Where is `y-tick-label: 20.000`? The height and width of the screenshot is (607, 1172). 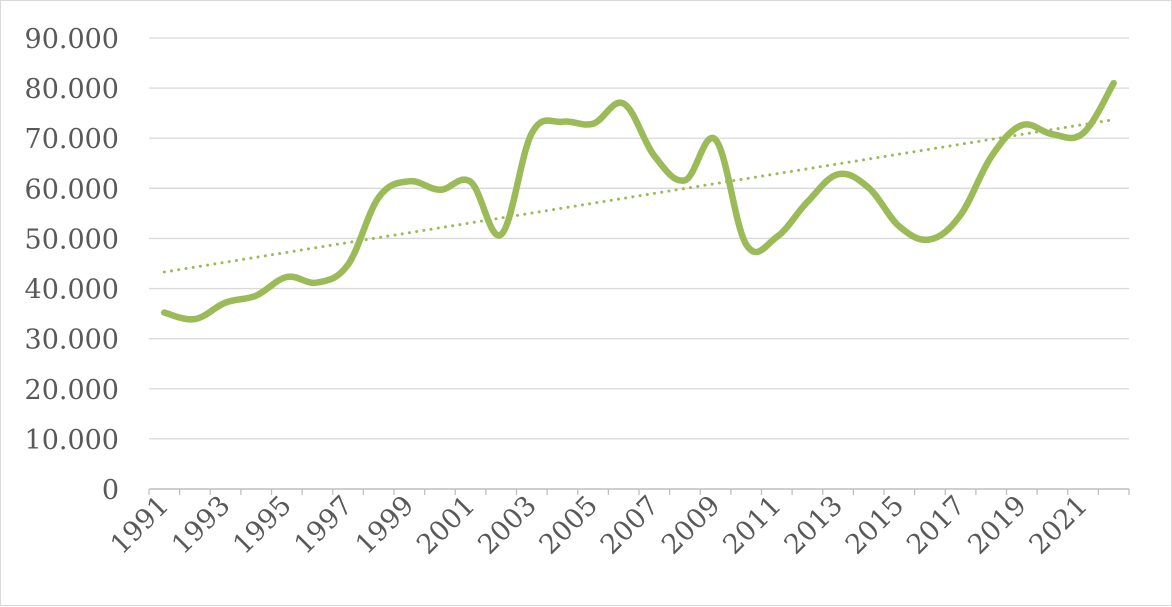
y-tick-label: 20.000 is located at coordinates (72, 390).